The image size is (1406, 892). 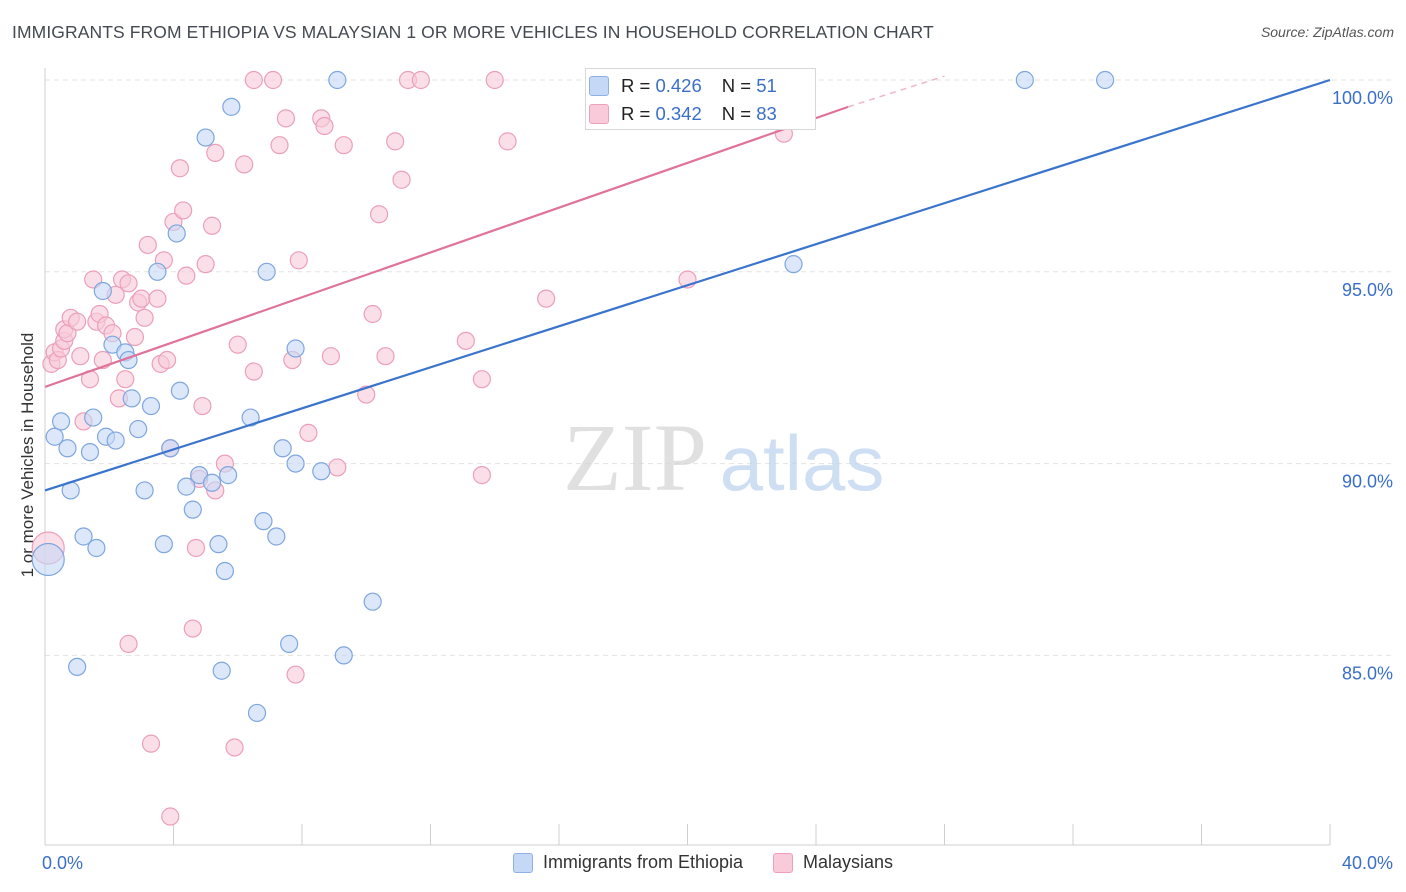 I want to click on stats-row-ethiopia: R = 0.426 N = 51, so click(x=681, y=86).